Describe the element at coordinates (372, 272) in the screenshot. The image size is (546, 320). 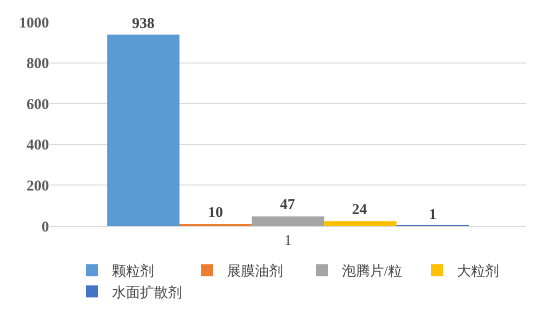
I see `legend-label: 泡腾片/粒` at that location.